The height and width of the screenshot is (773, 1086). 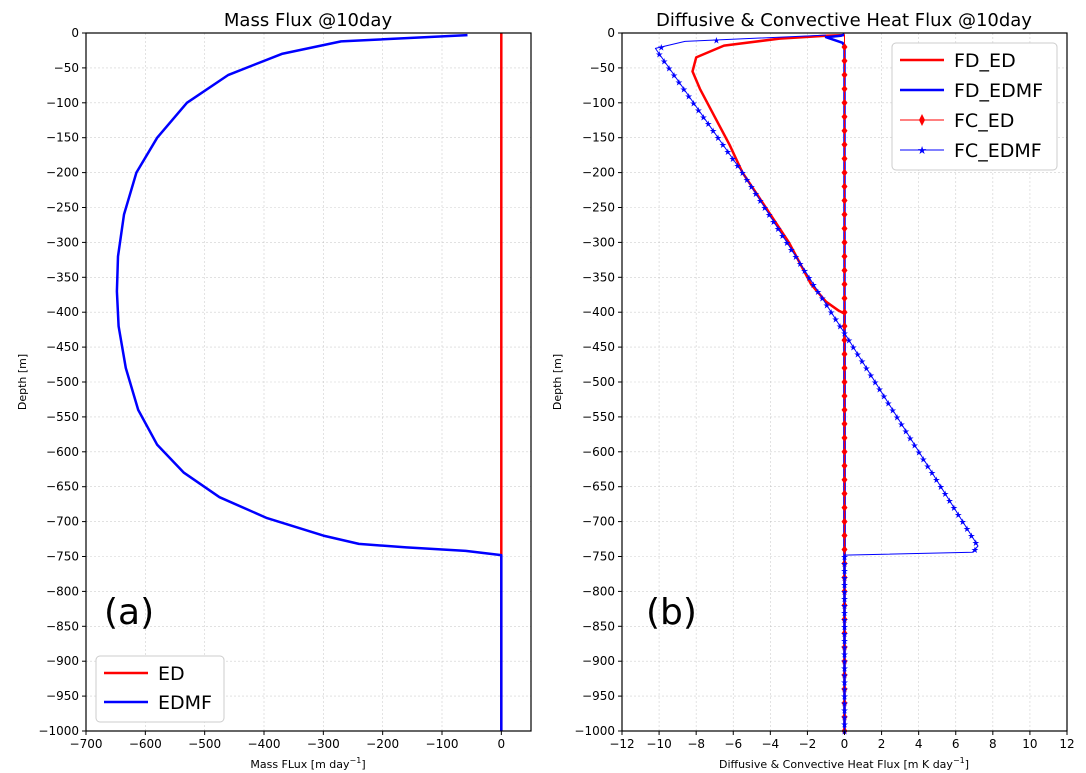 What do you see at coordinates (985, 61) in the screenshot?
I see `legend-label-fd-ed: FD_ED` at bounding box center [985, 61].